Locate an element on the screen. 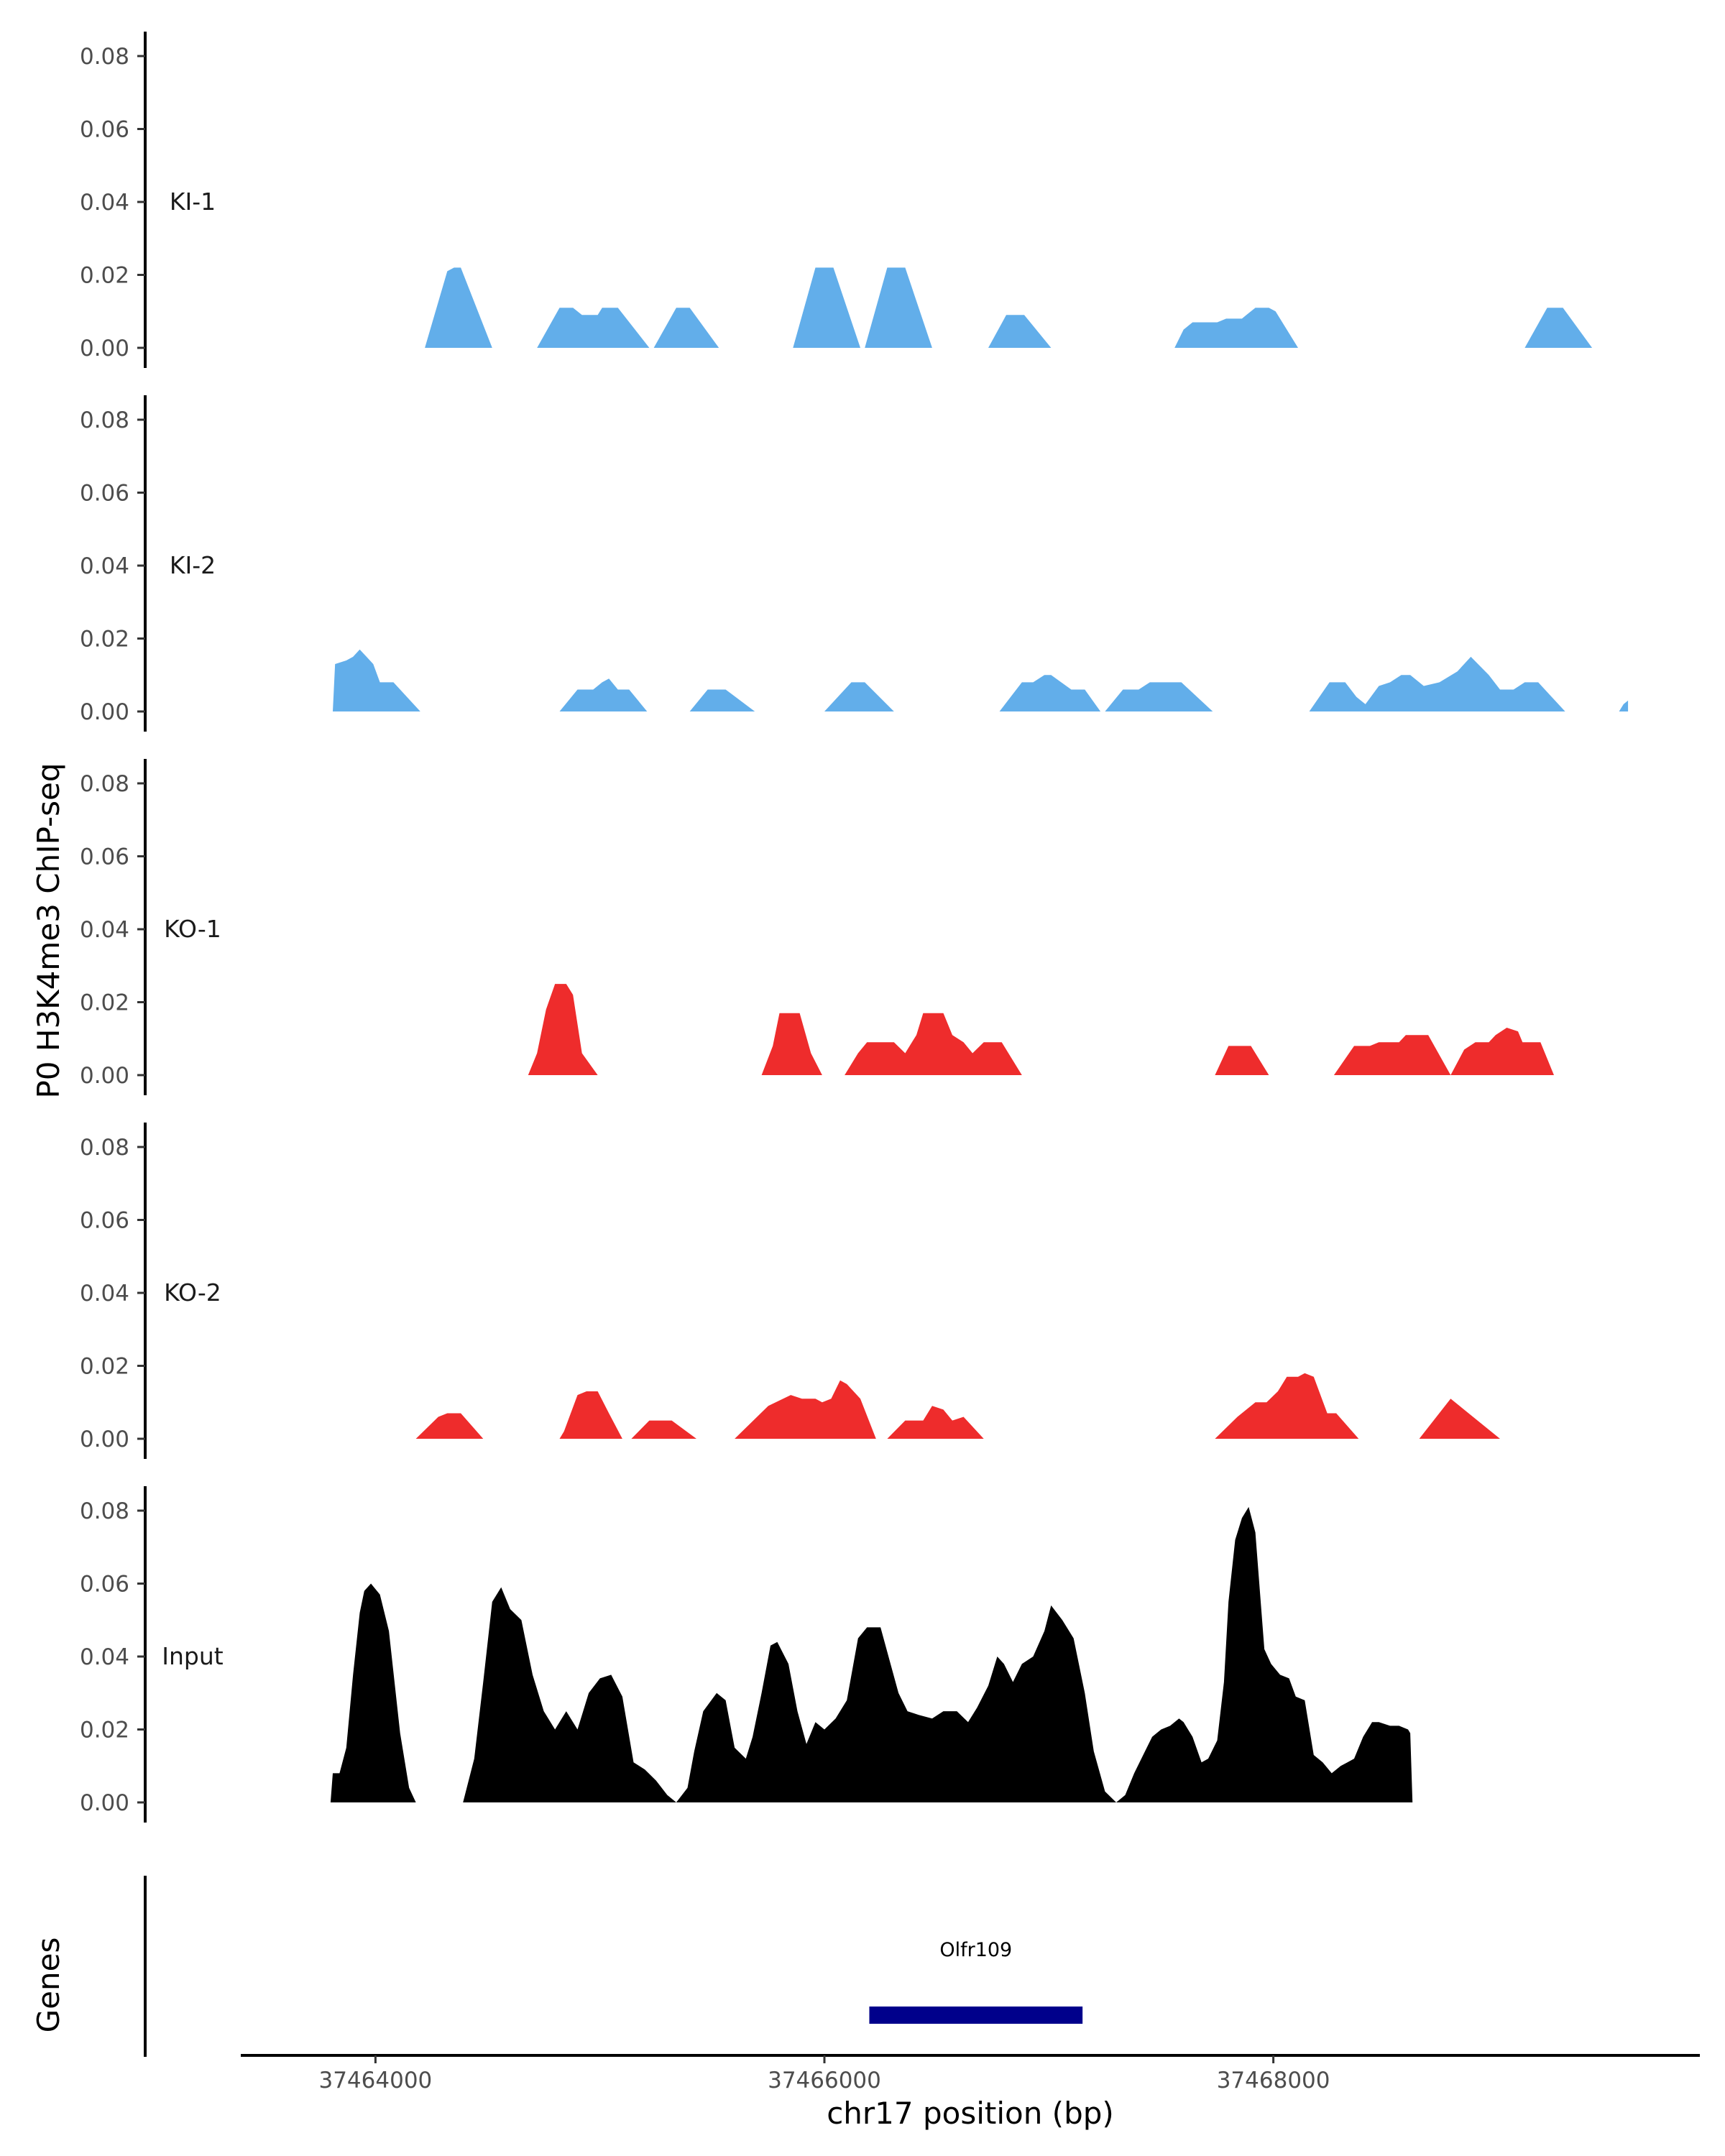 This screenshot has width=1725, height=2156. x-tick-label: 37468000 is located at coordinates (1273, 2080).